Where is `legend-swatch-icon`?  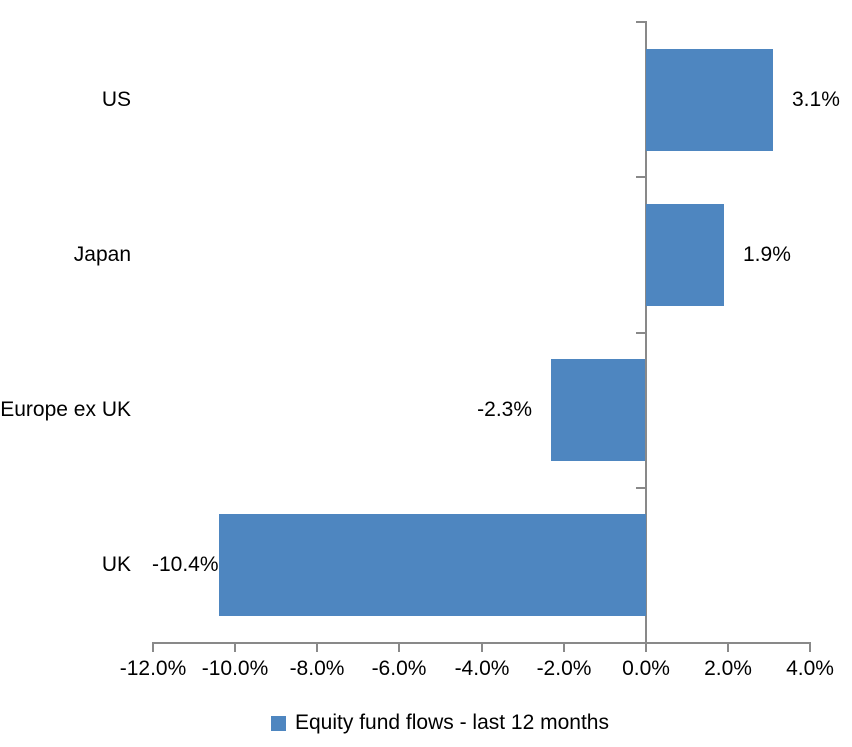
legend-swatch-icon is located at coordinates (278, 723).